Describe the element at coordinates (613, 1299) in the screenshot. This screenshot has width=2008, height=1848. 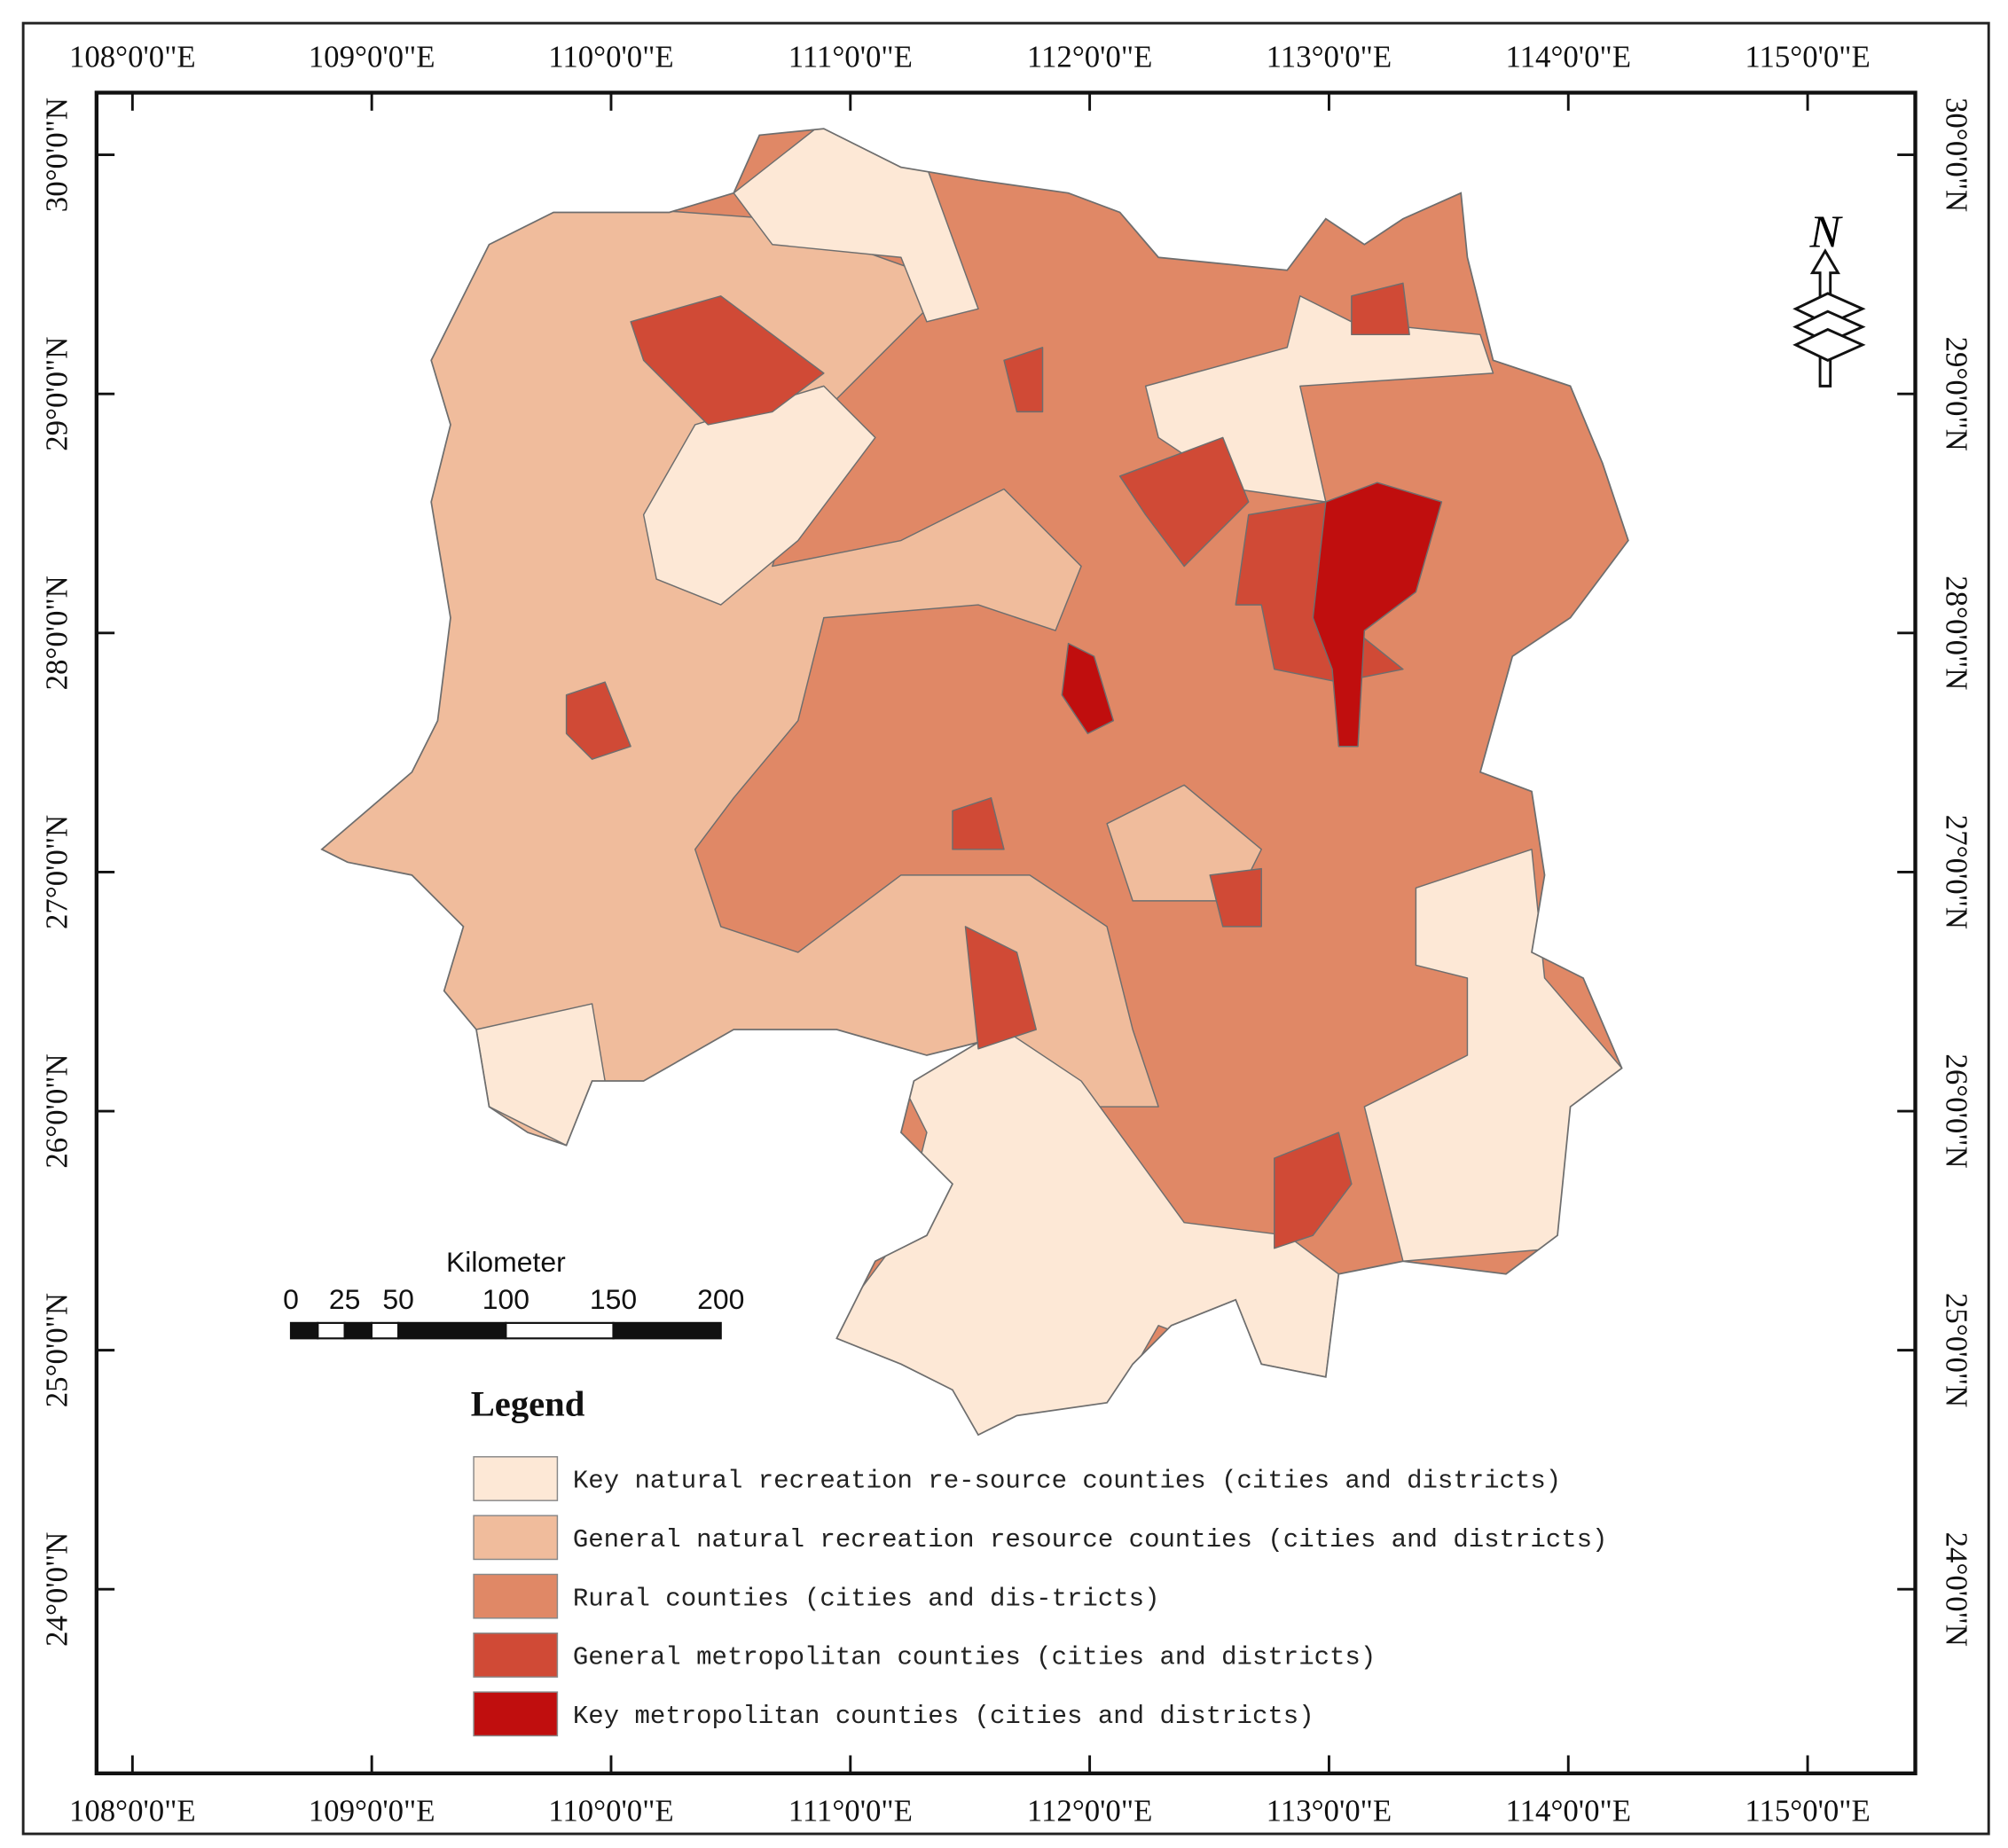
I see `scale-label: 150` at that location.